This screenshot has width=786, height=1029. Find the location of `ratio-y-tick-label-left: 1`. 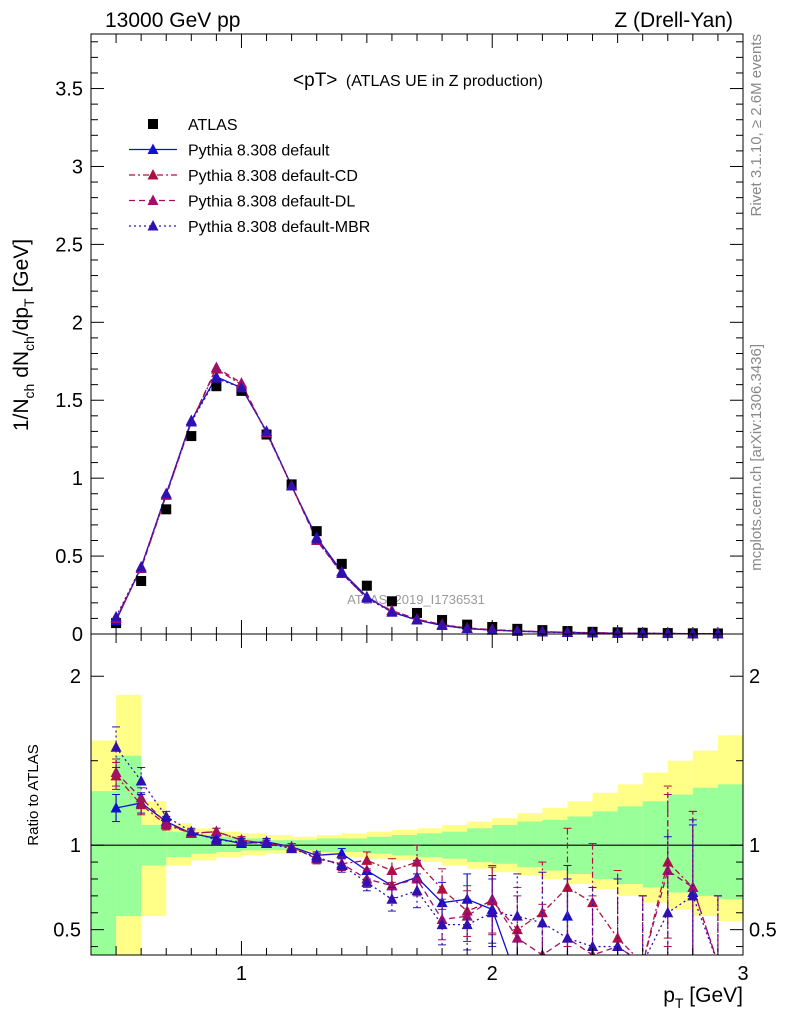

ratio-y-tick-label-left: 1 is located at coordinates (75, 846).